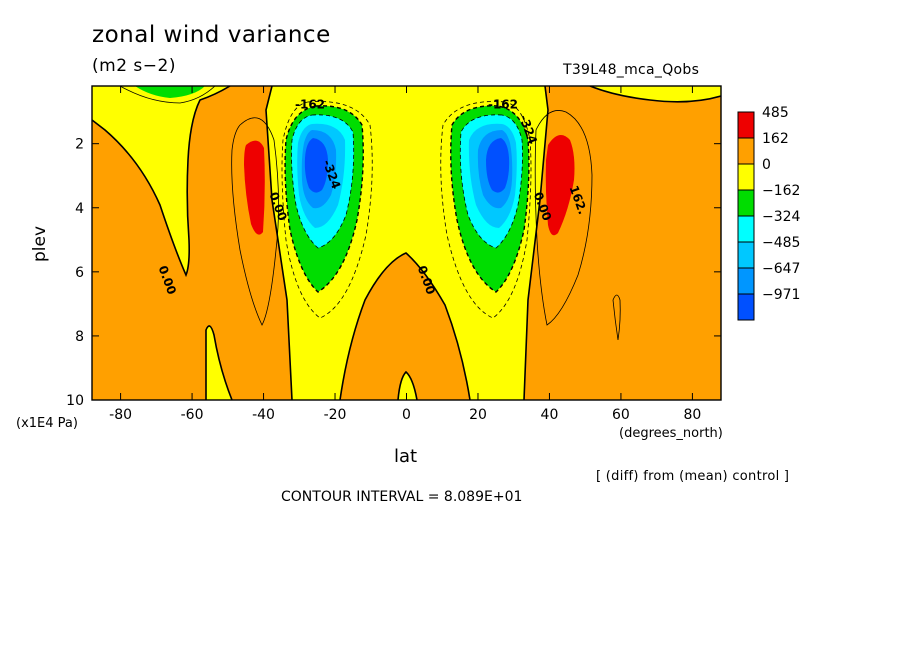  What do you see at coordinates (254, 187) in the screenshot?
I see `fill-pos-485-south` at bounding box center [254, 187].